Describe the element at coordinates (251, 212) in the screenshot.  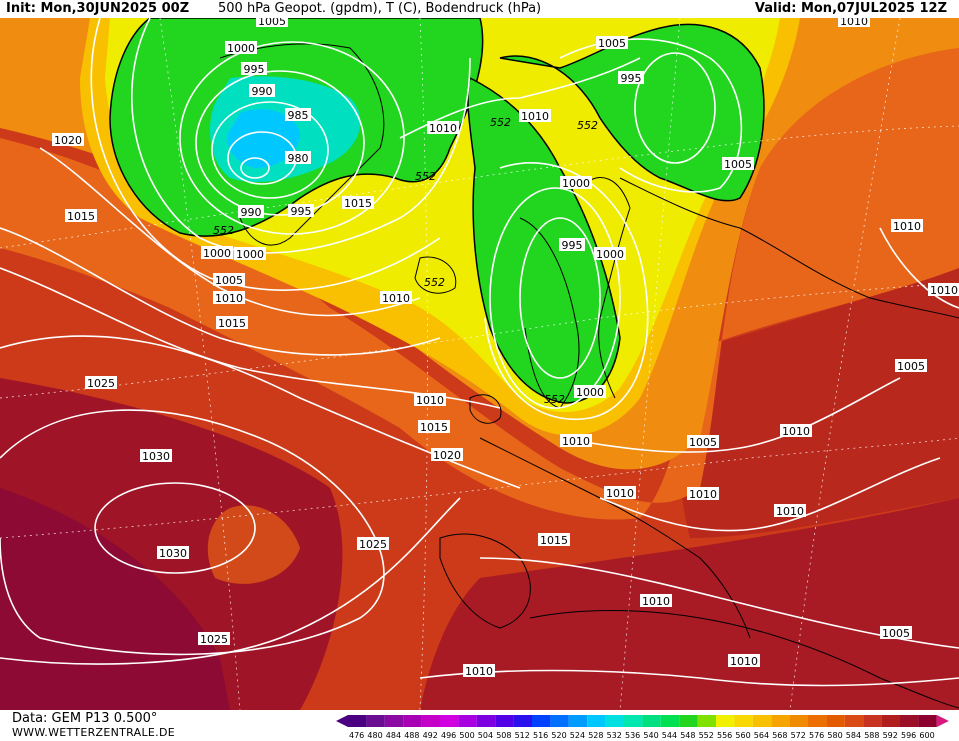
I see `isobar-label: 990` at that location.